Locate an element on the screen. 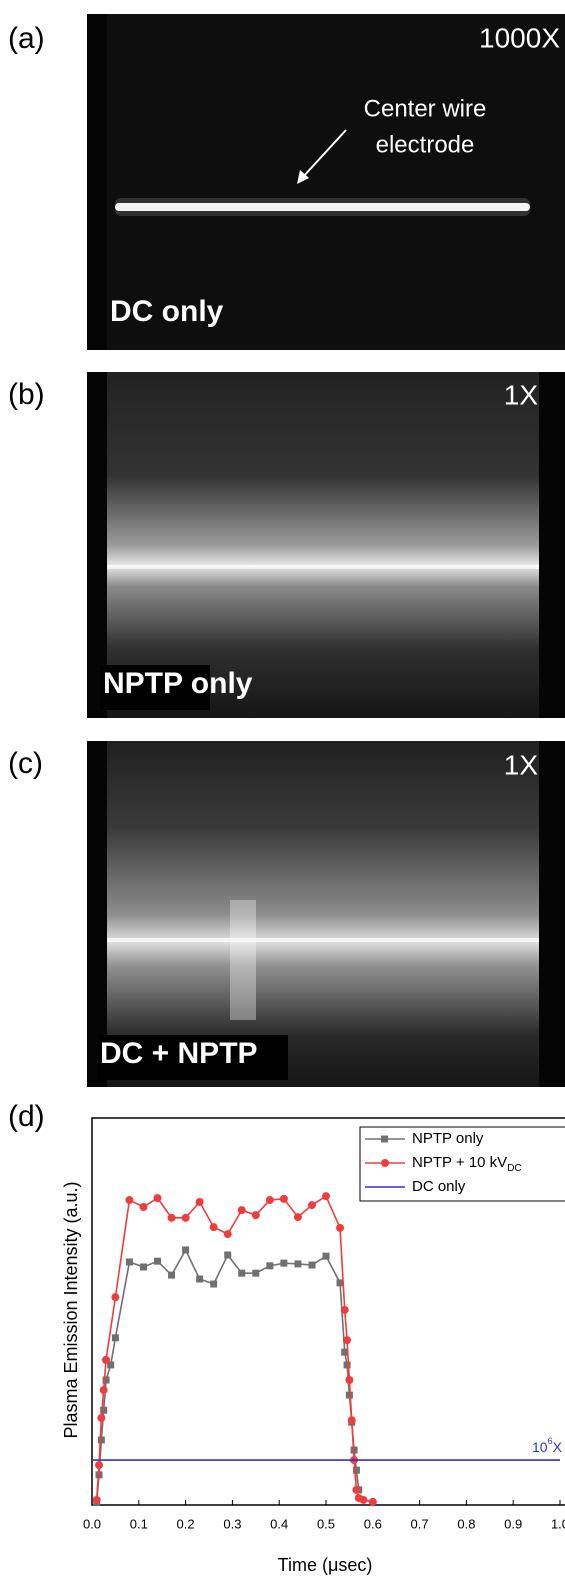 This screenshot has height=1581, width=565. x-tick-label: 0.9 is located at coordinates (513, 1523).